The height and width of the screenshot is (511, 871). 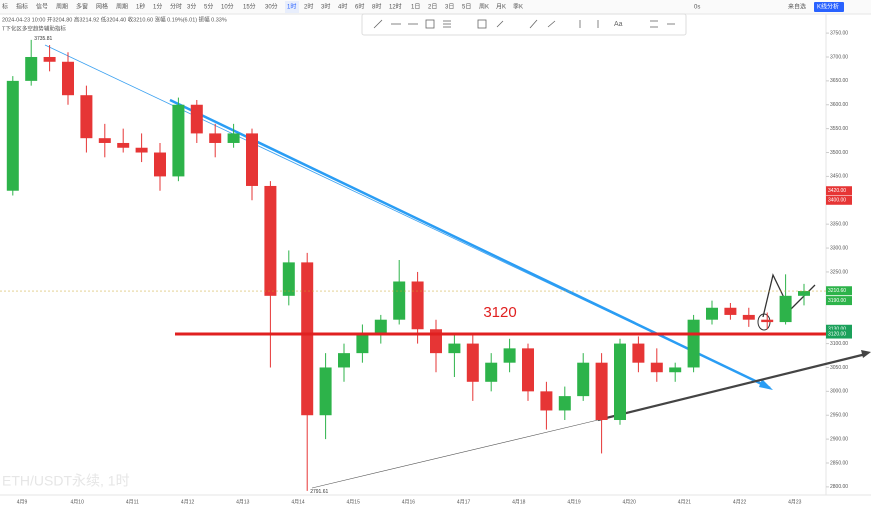 I want to click on y-tick-label: 3350.00, so click(x=839, y=224).